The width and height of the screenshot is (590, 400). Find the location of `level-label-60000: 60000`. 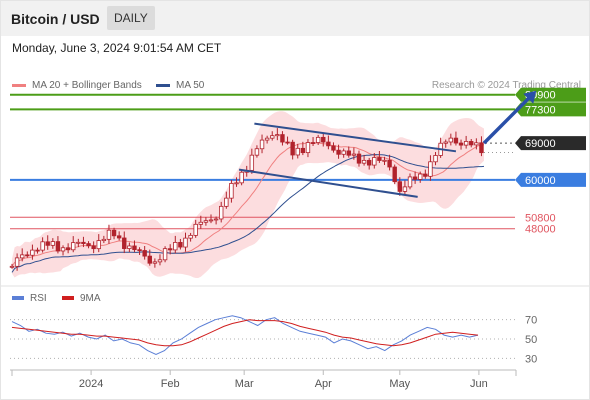

level-label-60000: 60000 is located at coordinates (550, 179).